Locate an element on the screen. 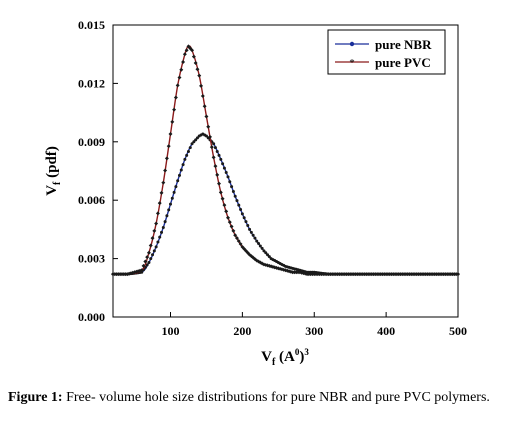 The width and height of the screenshot is (518, 439). x-axis-ticks: 100 200 300 400 500 is located at coordinates (314, 325).